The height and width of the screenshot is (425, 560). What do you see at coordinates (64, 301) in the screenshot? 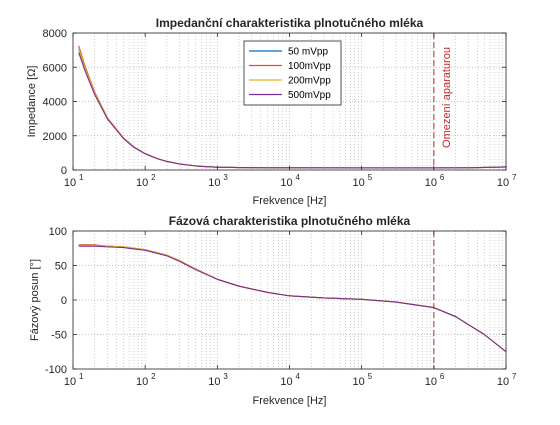
I see `phase-y-tick-label: 0` at bounding box center [64, 301].